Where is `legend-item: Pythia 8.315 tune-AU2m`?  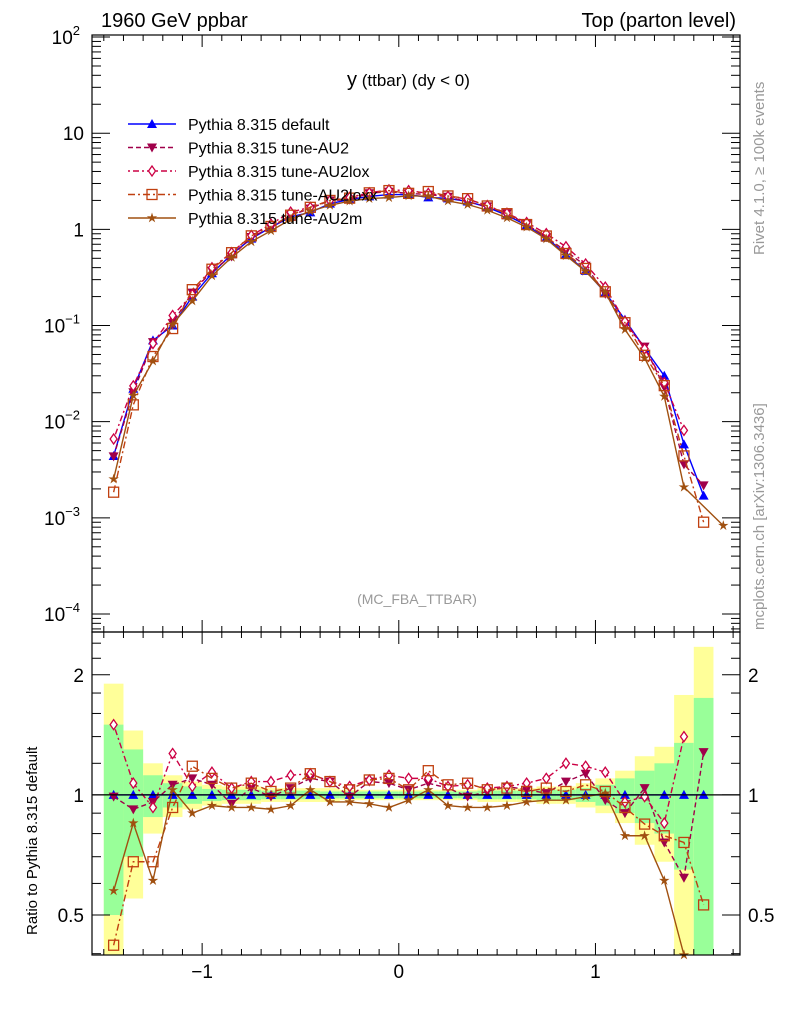
legend-item: Pythia 8.315 tune-AU2m is located at coordinates (245, 219).